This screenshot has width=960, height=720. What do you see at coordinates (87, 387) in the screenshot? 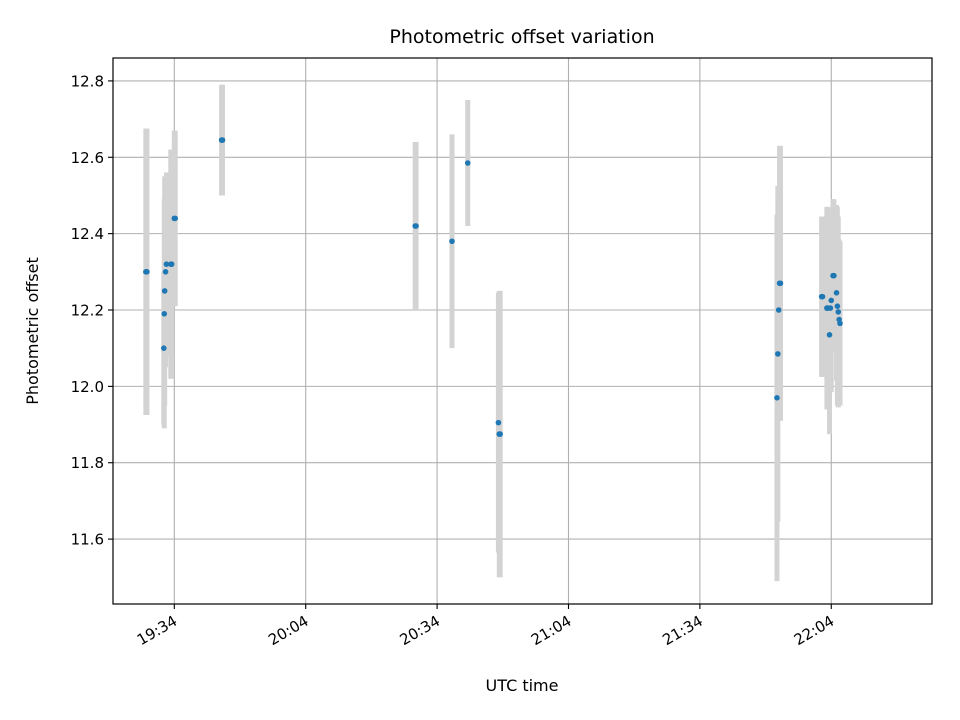
I see `y-tick-label: 12.0` at bounding box center [87, 387].